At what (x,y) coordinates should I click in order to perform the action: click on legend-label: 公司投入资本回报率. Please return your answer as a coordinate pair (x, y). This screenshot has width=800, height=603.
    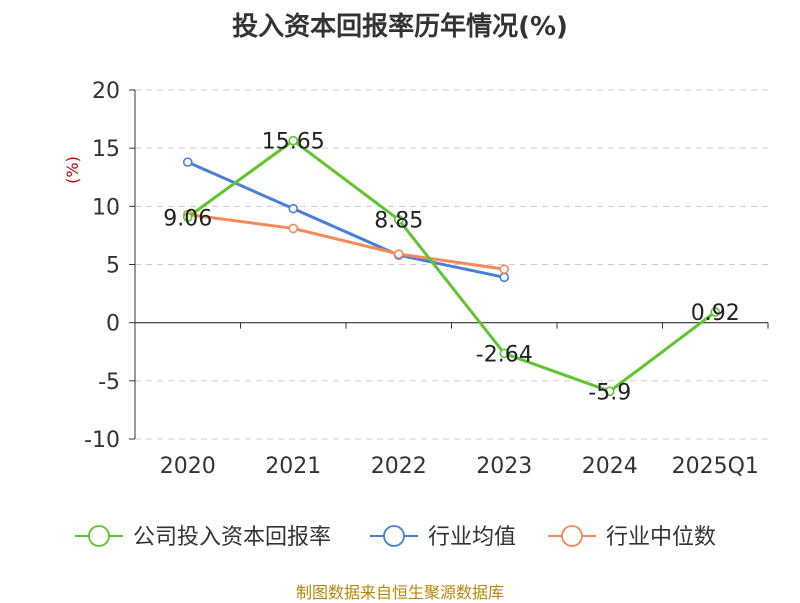
    Looking at the image, I should click on (232, 537).